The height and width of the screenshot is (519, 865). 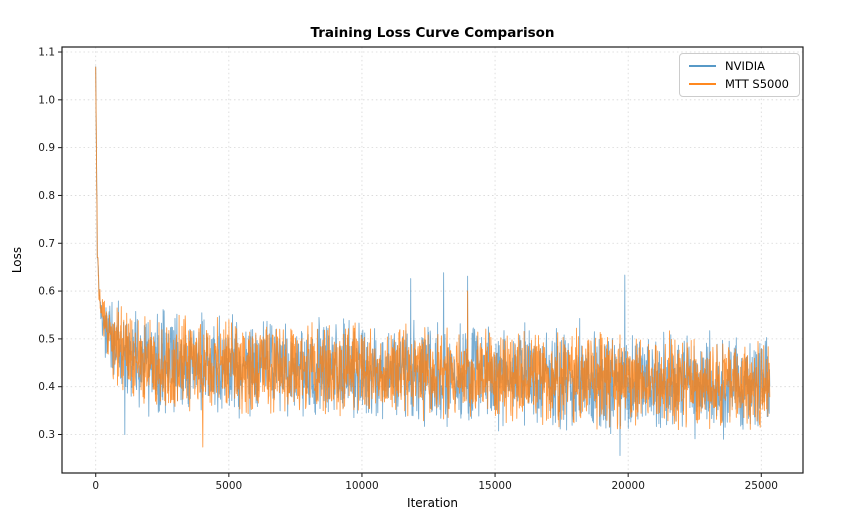 What do you see at coordinates (627, 486) in the screenshot?
I see `svg-text: 20000` at bounding box center [627, 486].